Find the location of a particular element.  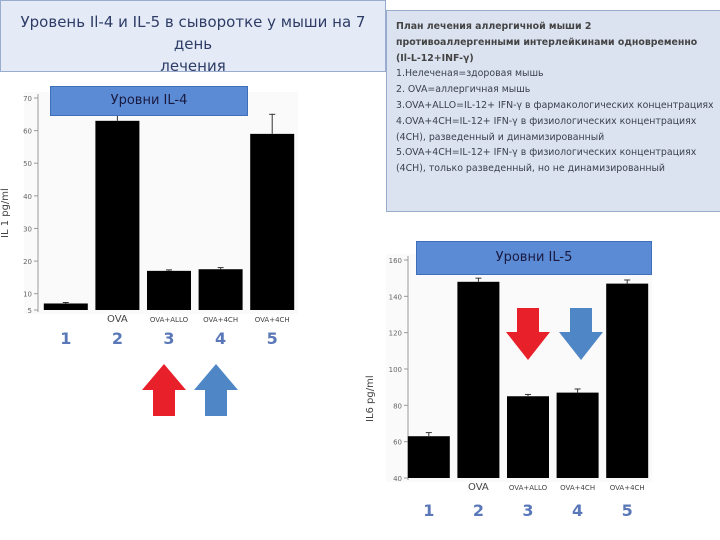

il5-category-number: 3 is located at coordinates (527, 510).